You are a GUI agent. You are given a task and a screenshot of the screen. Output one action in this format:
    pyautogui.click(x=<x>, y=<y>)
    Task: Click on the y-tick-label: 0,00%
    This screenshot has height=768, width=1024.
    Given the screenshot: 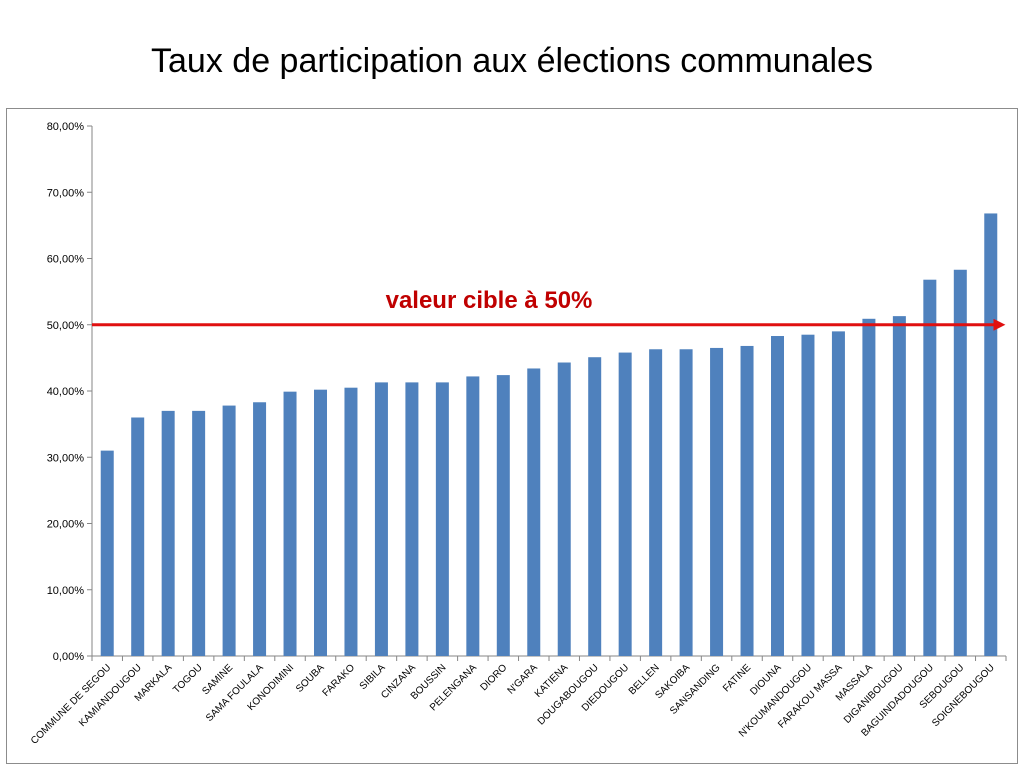 What is the action you would take?
    pyautogui.click(x=68, y=657)
    